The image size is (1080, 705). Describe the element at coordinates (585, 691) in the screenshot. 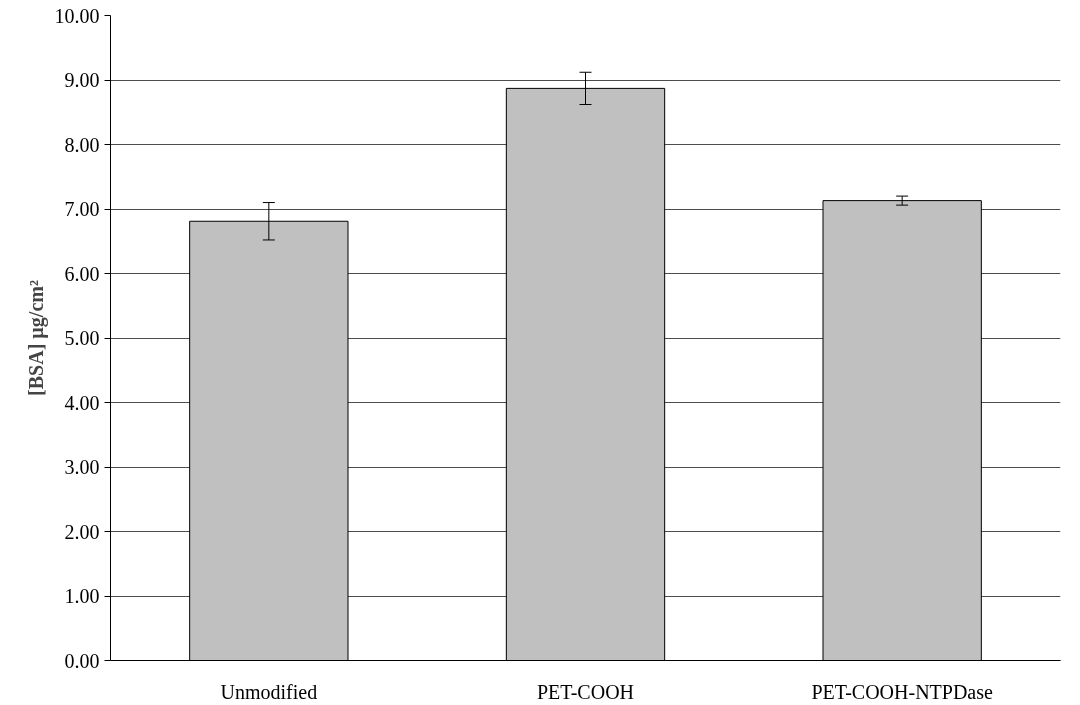

I see `x-tick-label: PET-COOH` at that location.